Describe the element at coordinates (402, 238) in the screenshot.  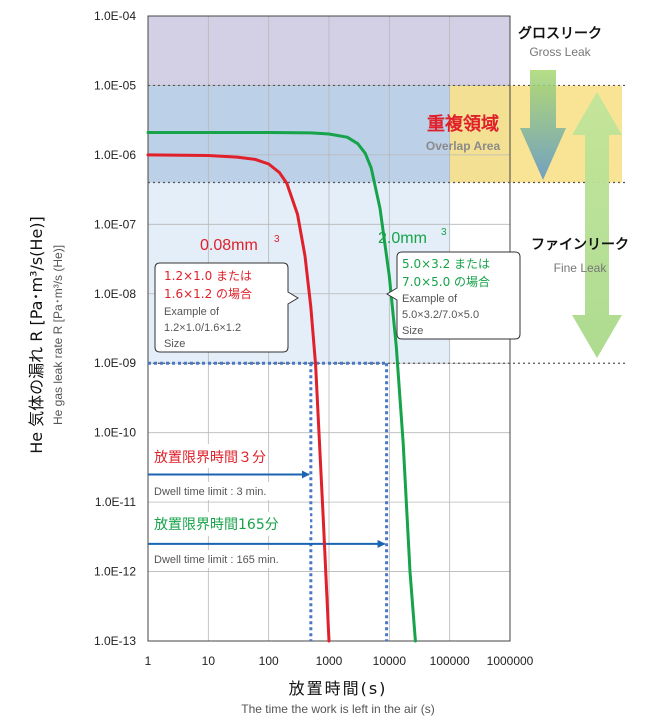
I see `green-size-label: 2.0mm` at that location.